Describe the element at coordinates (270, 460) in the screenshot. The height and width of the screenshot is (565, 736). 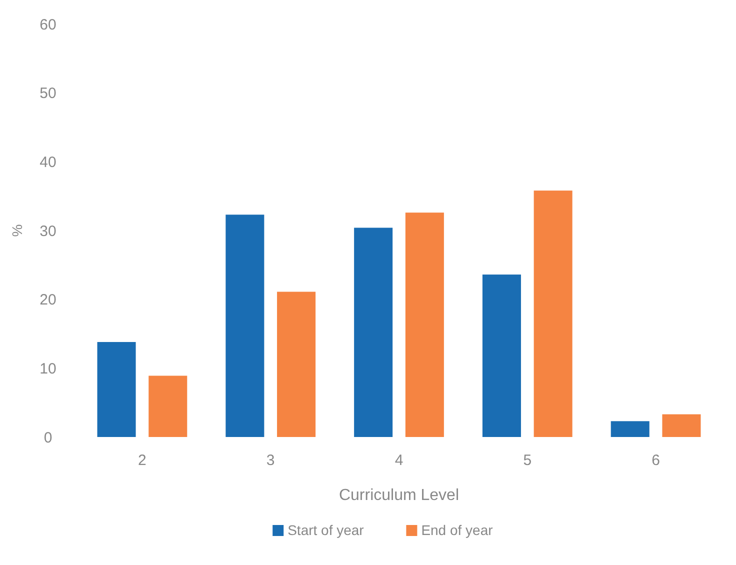
I see `x-tick-label: 3` at that location.